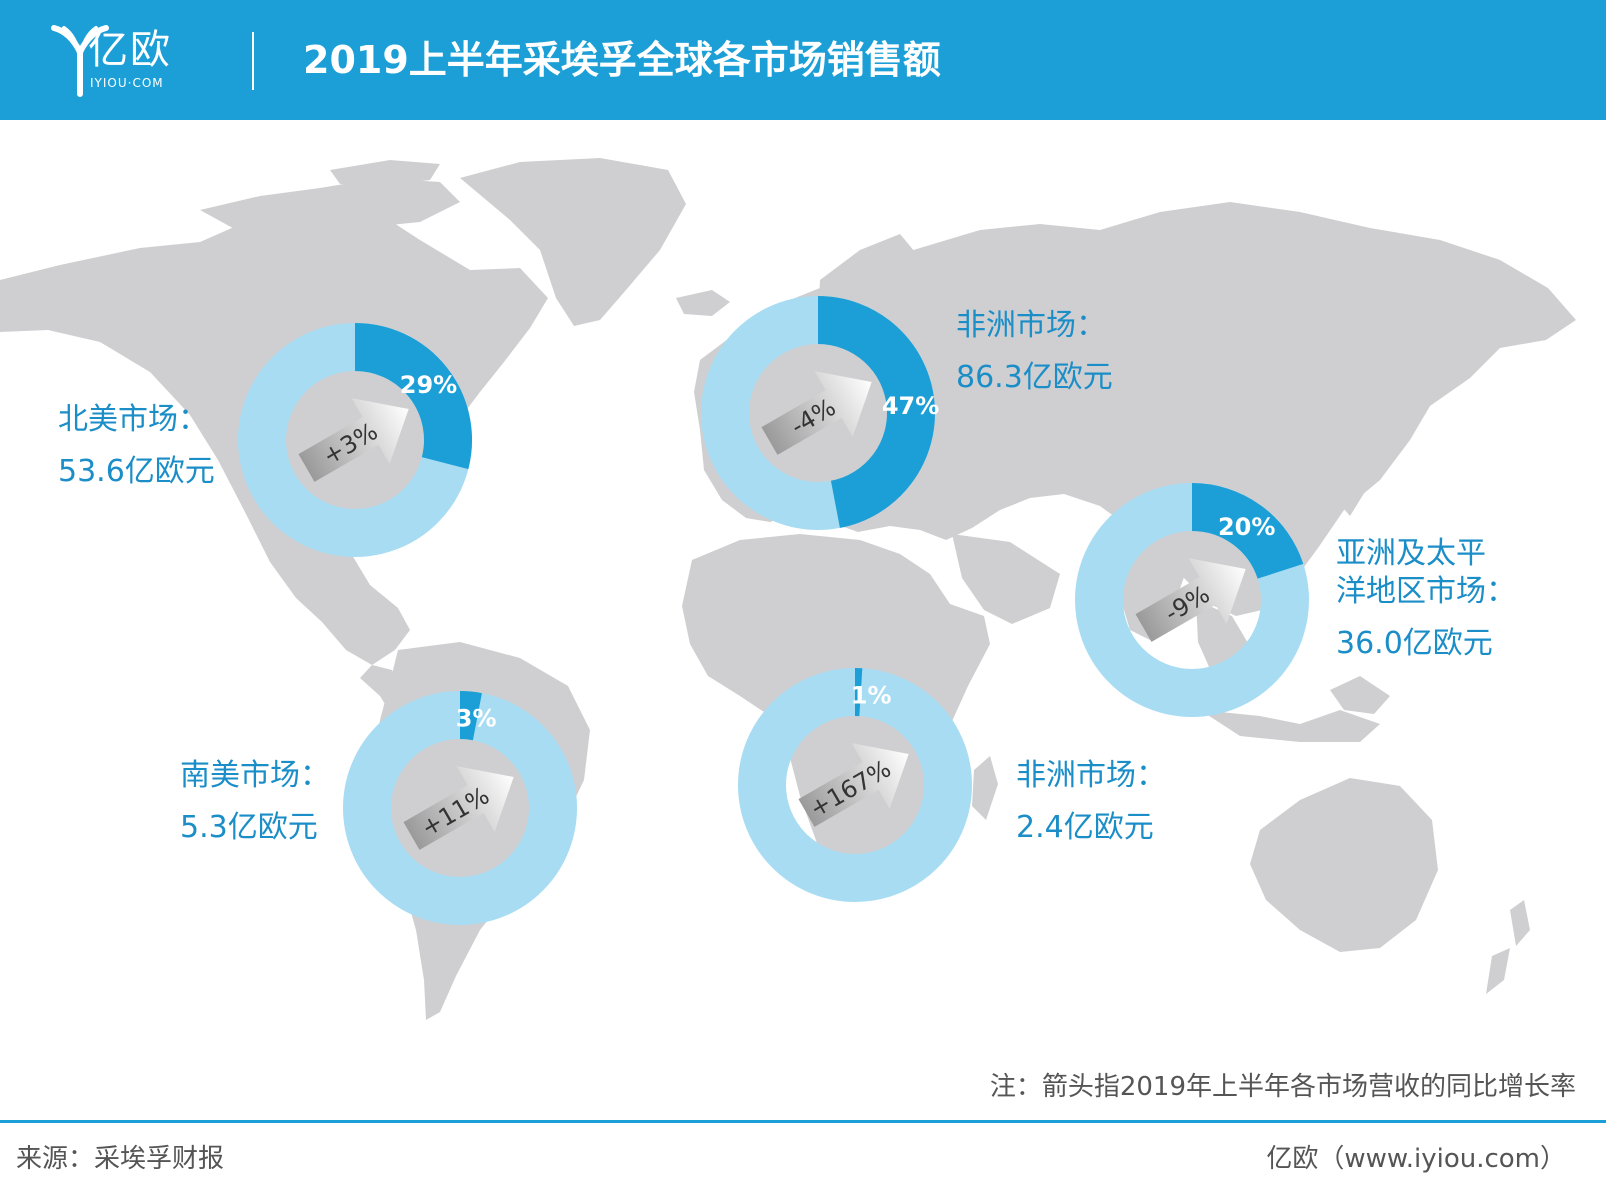 The width and height of the screenshot is (1606, 1195). What do you see at coordinates (622, 60) in the screenshot?
I see `page-title: 2019上半年采埃孚全球各市场销售额` at bounding box center [622, 60].